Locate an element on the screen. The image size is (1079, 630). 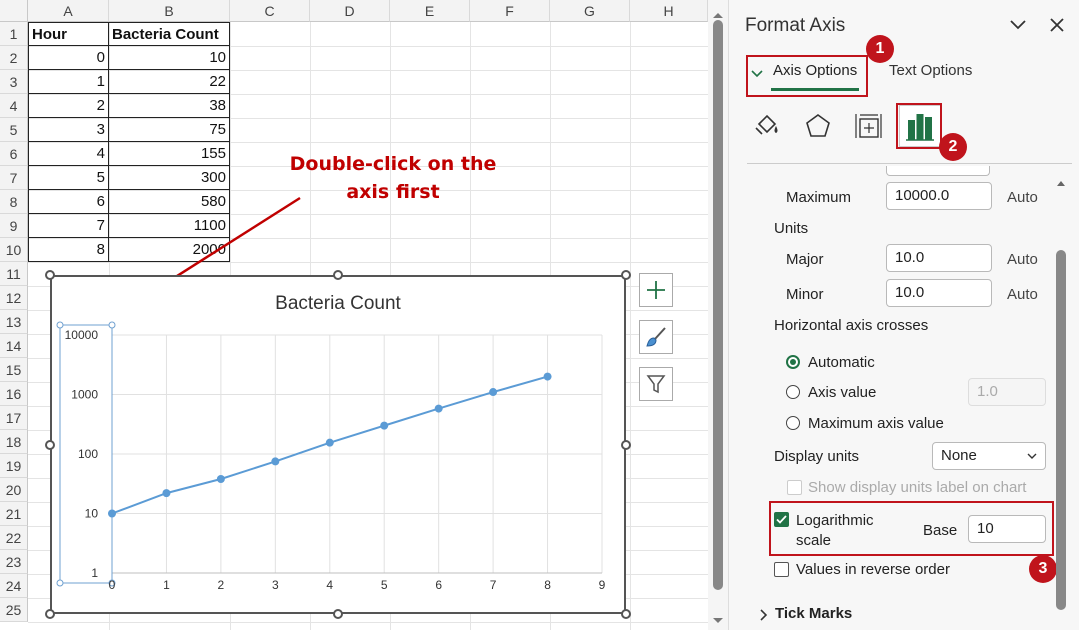
major-auto: Auto is located at coordinates (1022, 259).